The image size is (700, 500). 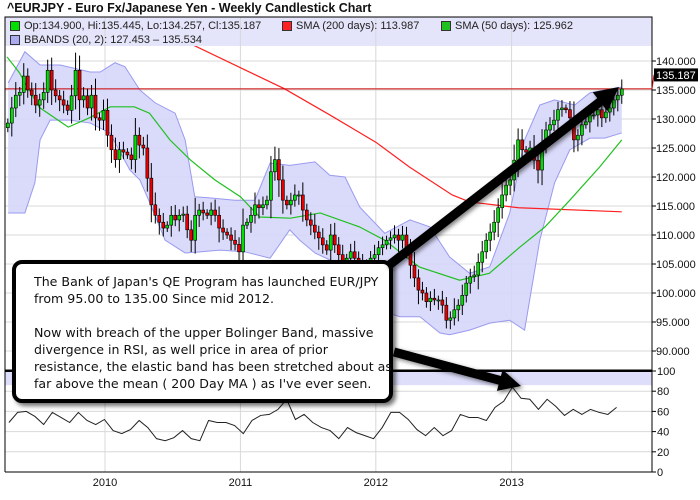 I want to click on price-tick-label: 110.000, so click(x=675, y=236).